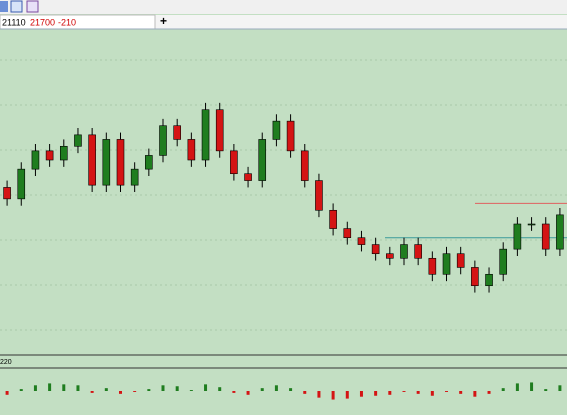 Image resolution: width=567 pixels, height=415 pixels. What do you see at coordinates (6, 362) in the screenshot?
I see `indicator-label: 220` at bounding box center [6, 362].